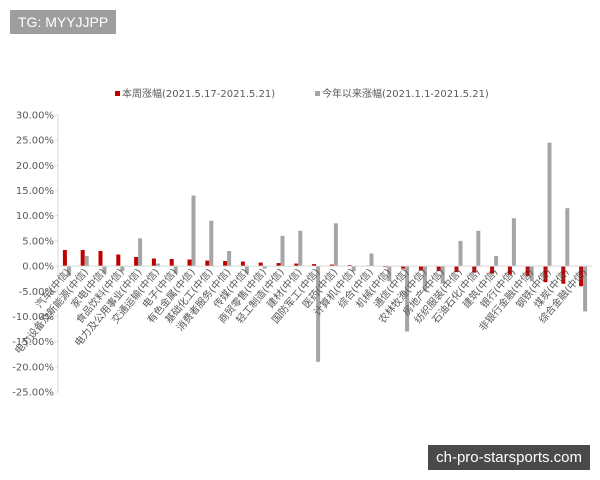 The image size is (600, 480). Describe the element at coordinates (38, 241) in the screenshot. I see `y-tick-label: 5.00%` at that location.